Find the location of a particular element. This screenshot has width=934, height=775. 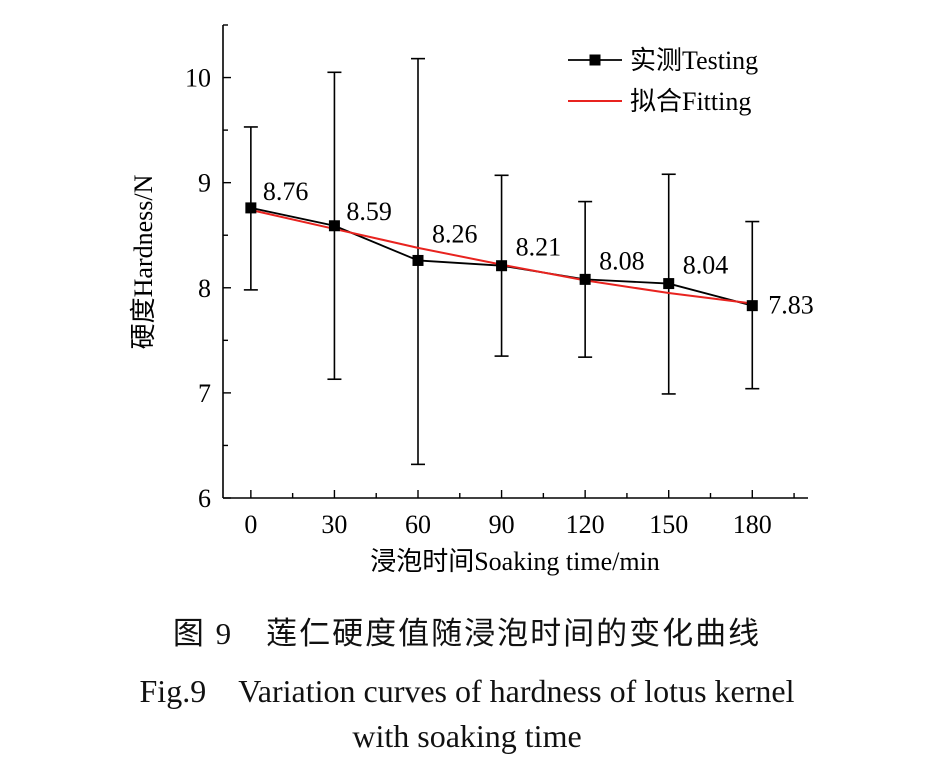

data-label: 7.83 is located at coordinates (791, 305).